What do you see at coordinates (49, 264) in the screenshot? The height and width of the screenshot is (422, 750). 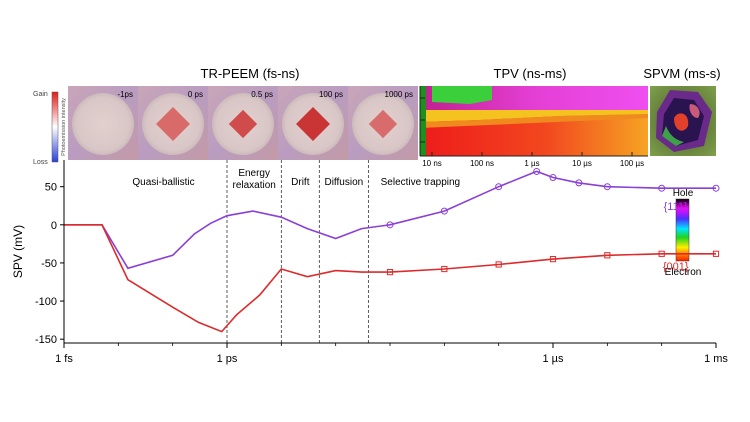 I see `y-tick-label: -50` at bounding box center [49, 264].